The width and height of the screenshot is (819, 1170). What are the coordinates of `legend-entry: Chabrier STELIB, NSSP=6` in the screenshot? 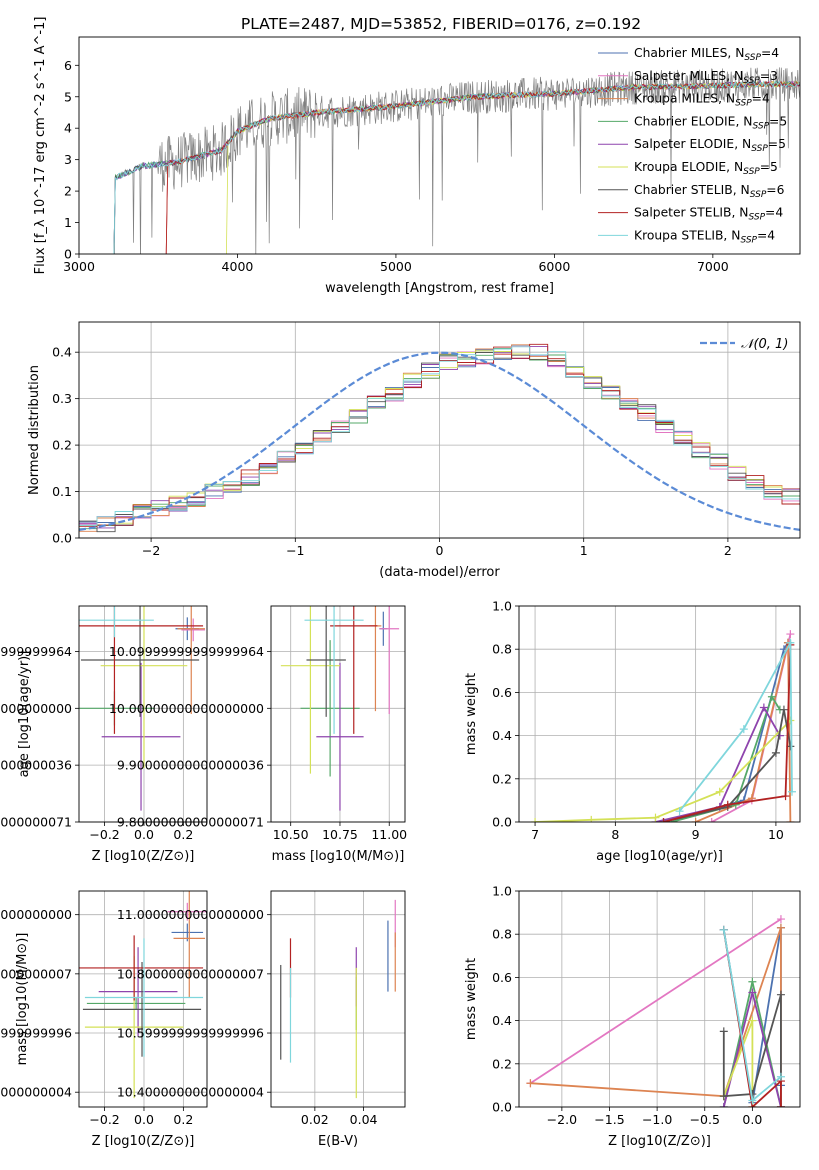 It's located at (709, 191).